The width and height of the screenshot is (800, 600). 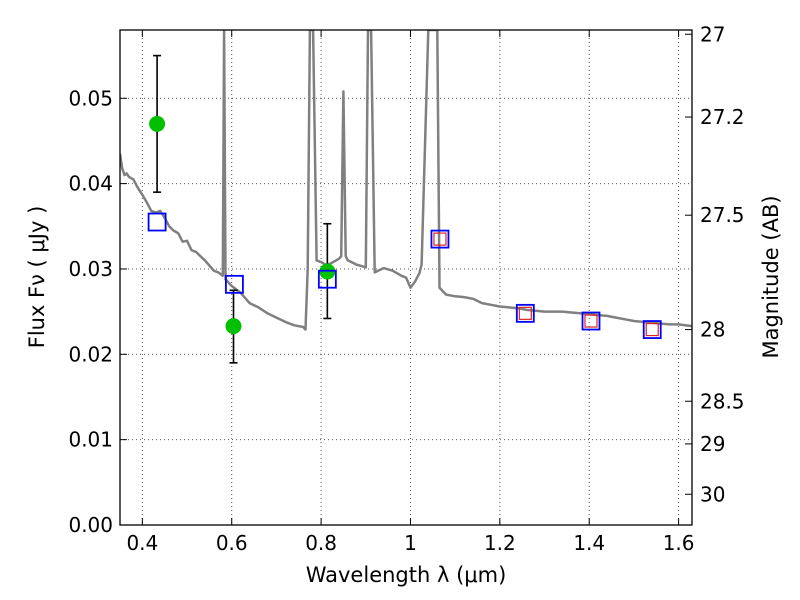 What do you see at coordinates (90, 184) in the screenshot?
I see `y-tick-label: 0.04` at bounding box center [90, 184].